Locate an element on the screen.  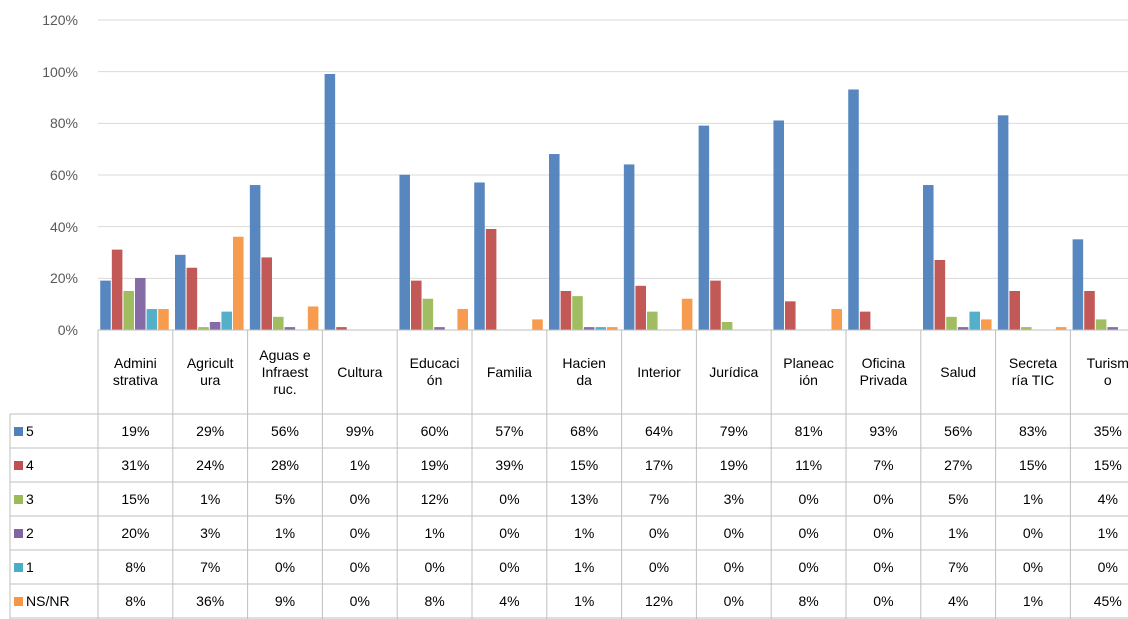
category-label: Interior is located at coordinates (659, 371).